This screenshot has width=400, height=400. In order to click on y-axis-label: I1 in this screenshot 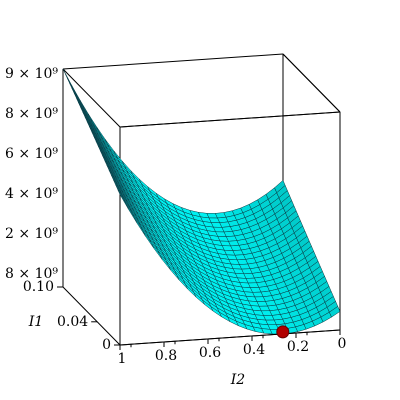, I will do `click(35, 322)`.